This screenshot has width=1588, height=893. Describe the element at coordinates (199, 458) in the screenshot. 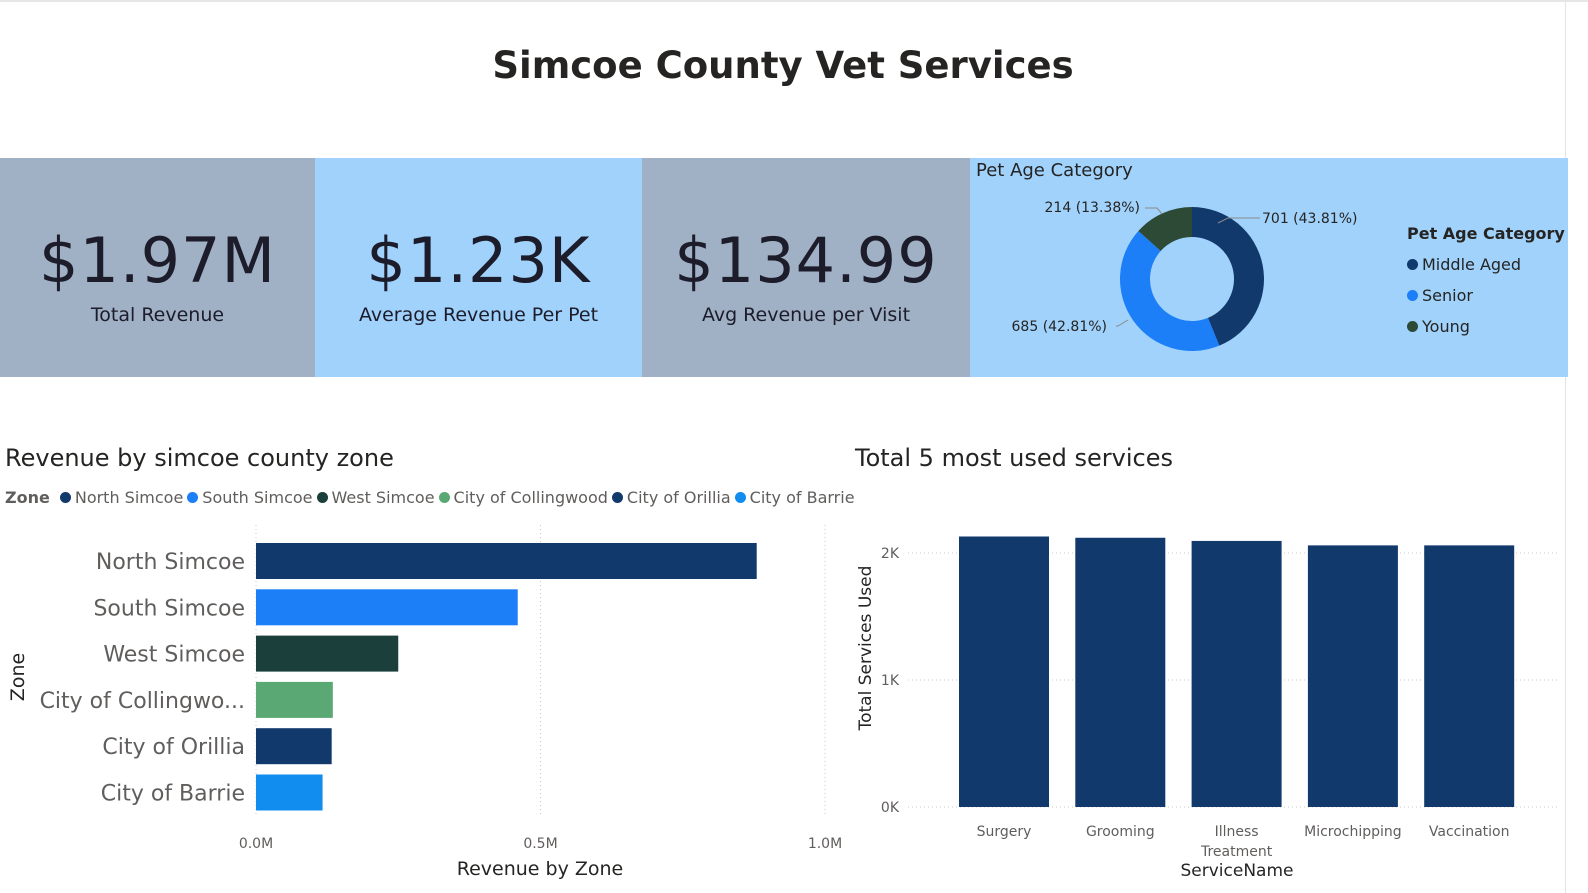

I see `zone-chart-title: Revenue by simcoe county zone` at that location.